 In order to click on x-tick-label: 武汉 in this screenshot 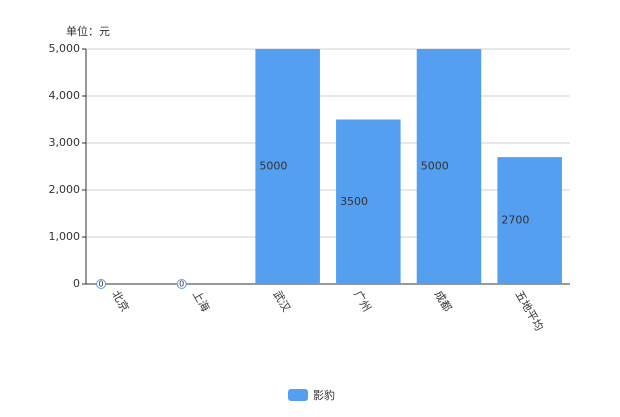, I will do `click(281, 302)`.